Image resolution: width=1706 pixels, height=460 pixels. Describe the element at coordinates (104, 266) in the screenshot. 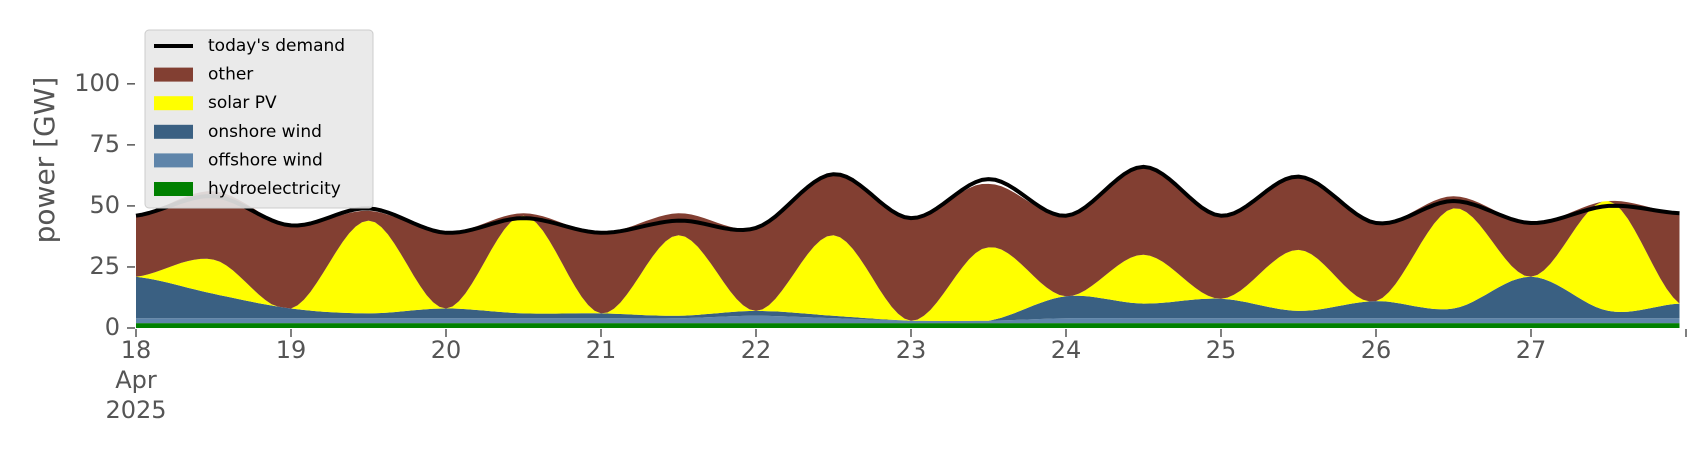

I see `y-tick-label: 25` at that location.